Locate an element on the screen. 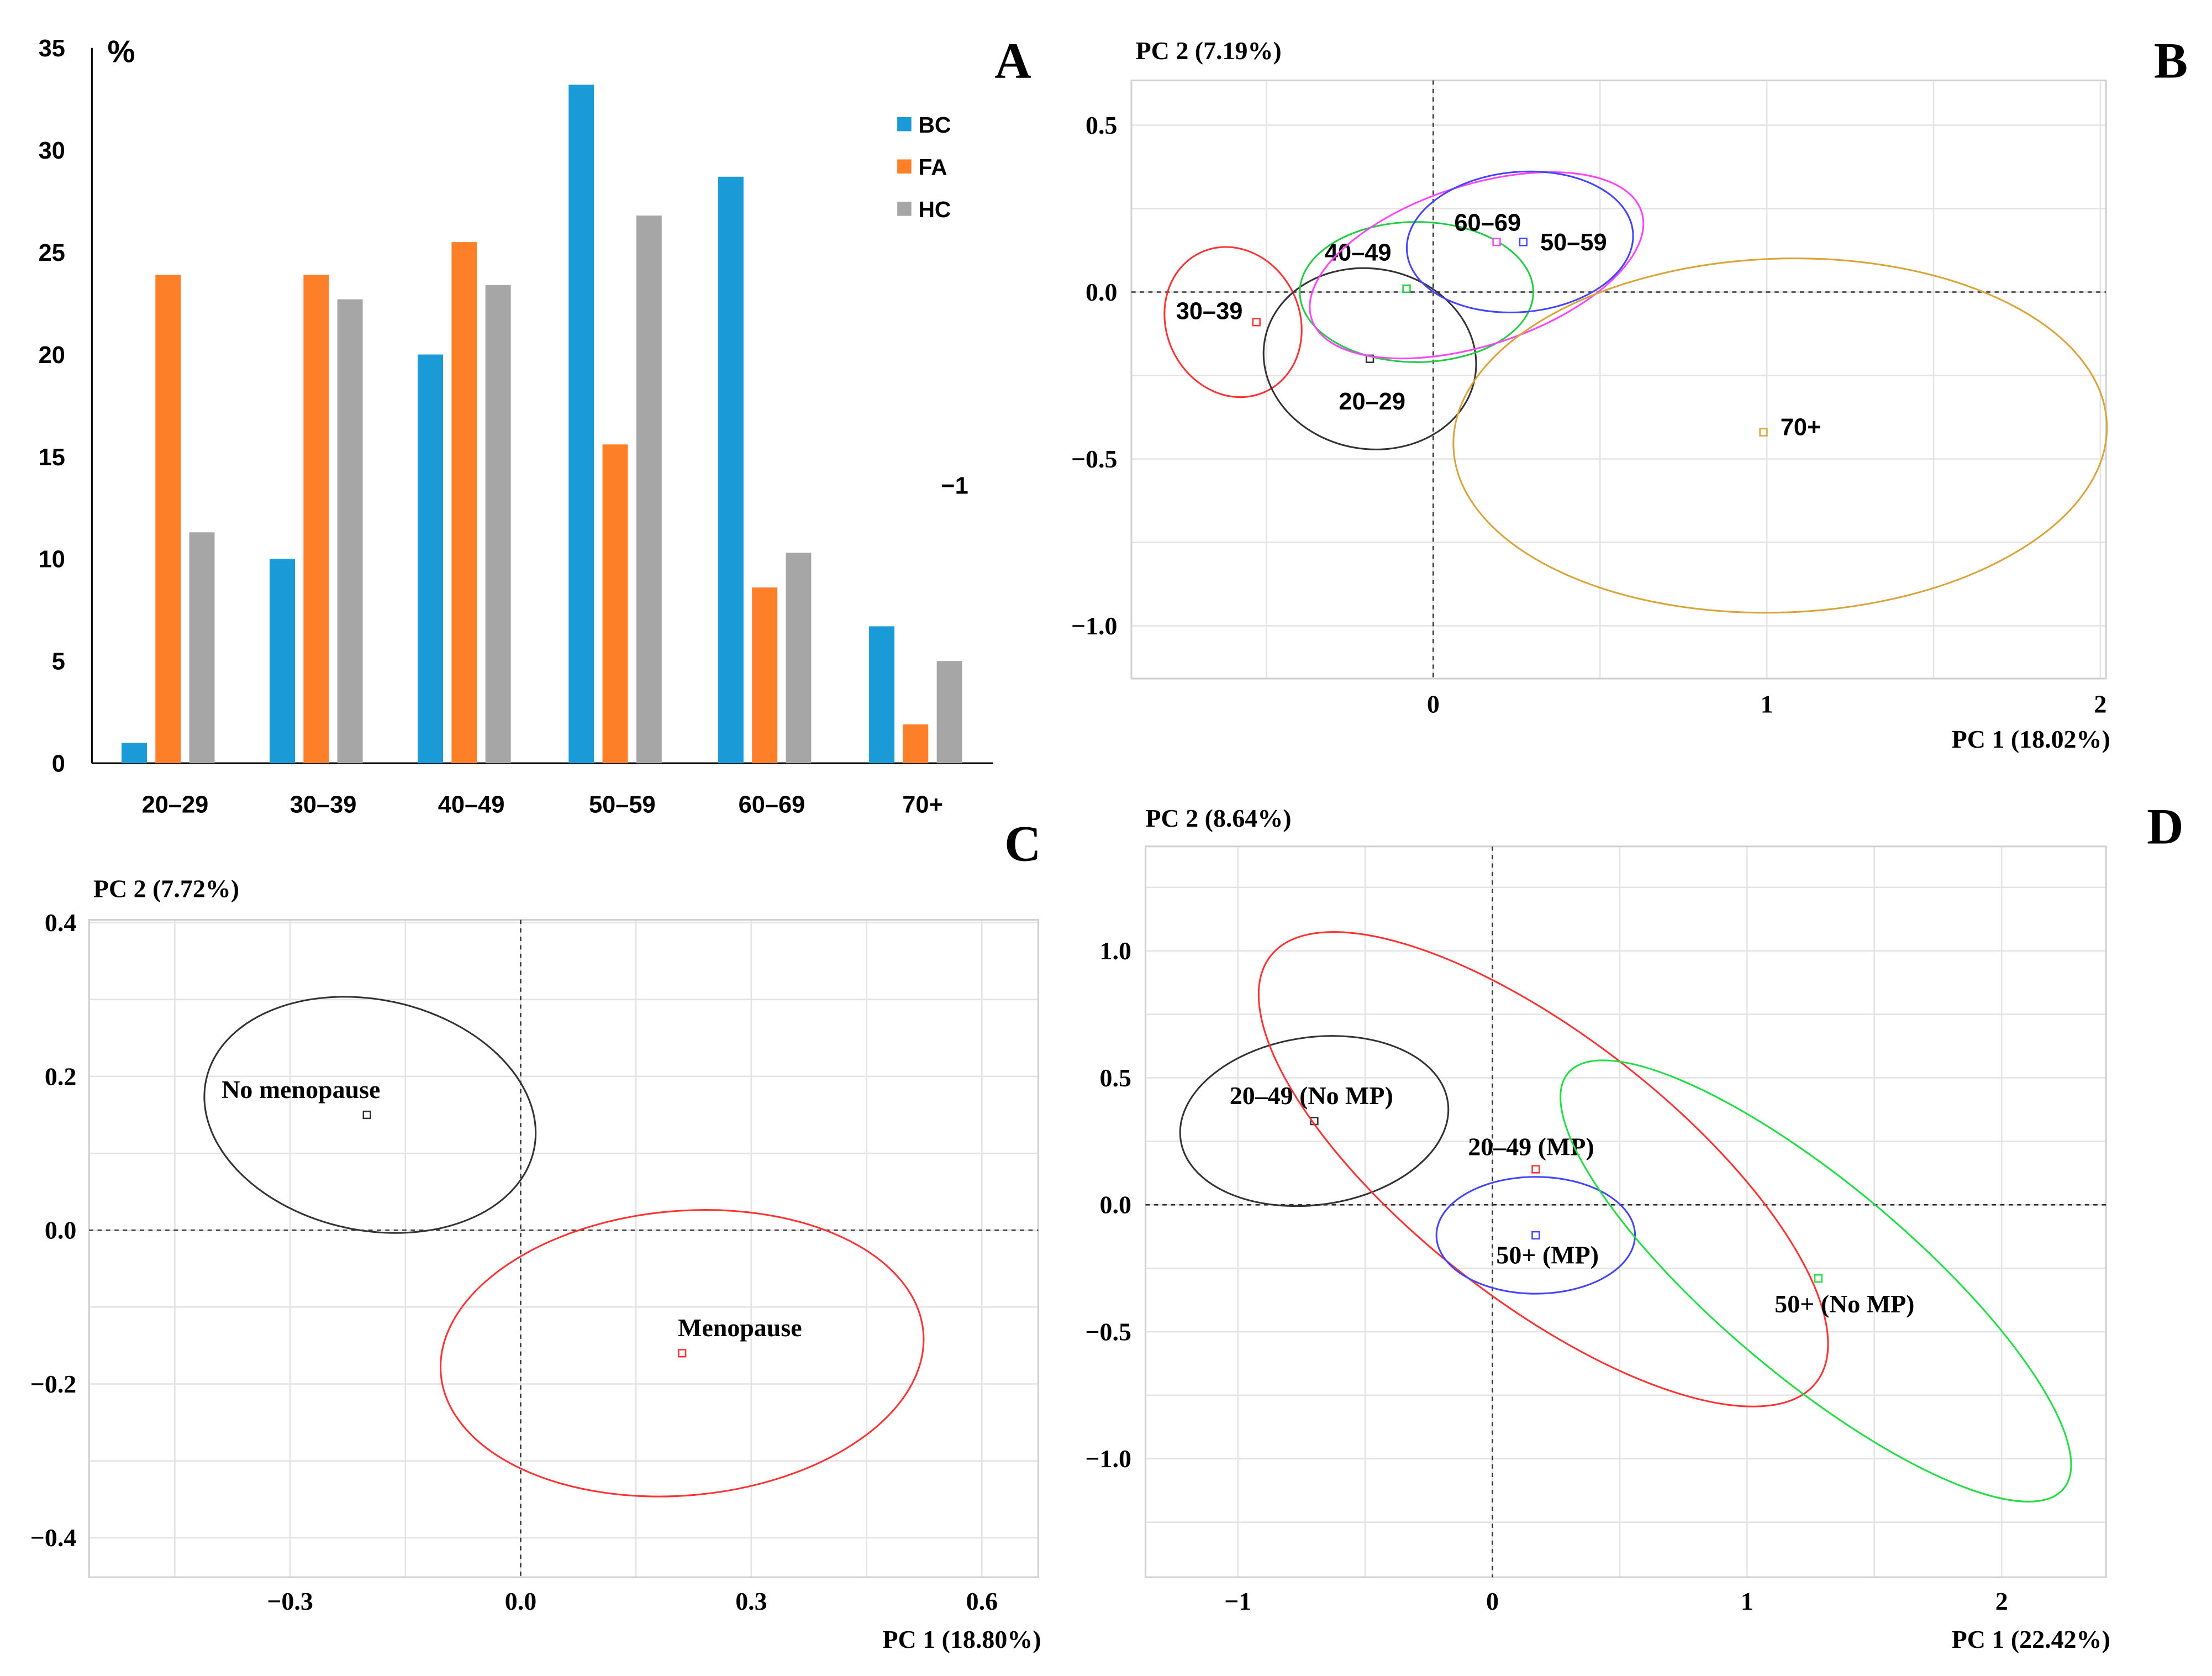 The image size is (2212, 1676). y-tick-label: 0 is located at coordinates (58, 764).